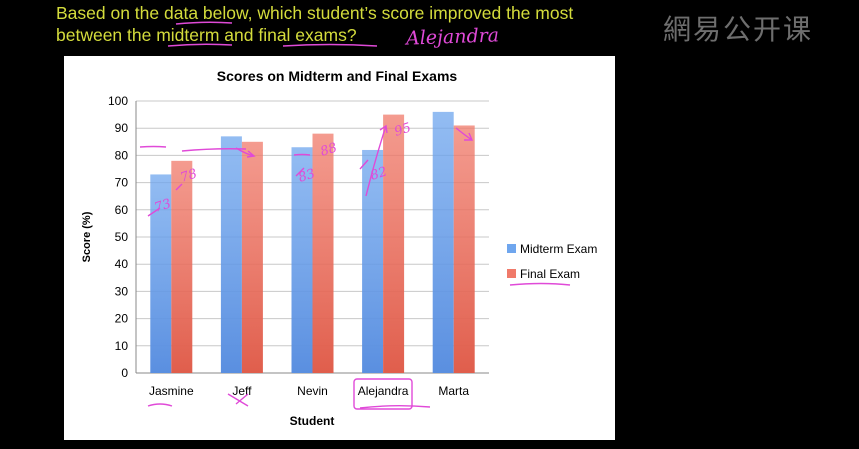 The image size is (859, 449). What do you see at coordinates (552, 261) in the screenshot?
I see `legend: Midterm Exam Final Exam` at bounding box center [552, 261].